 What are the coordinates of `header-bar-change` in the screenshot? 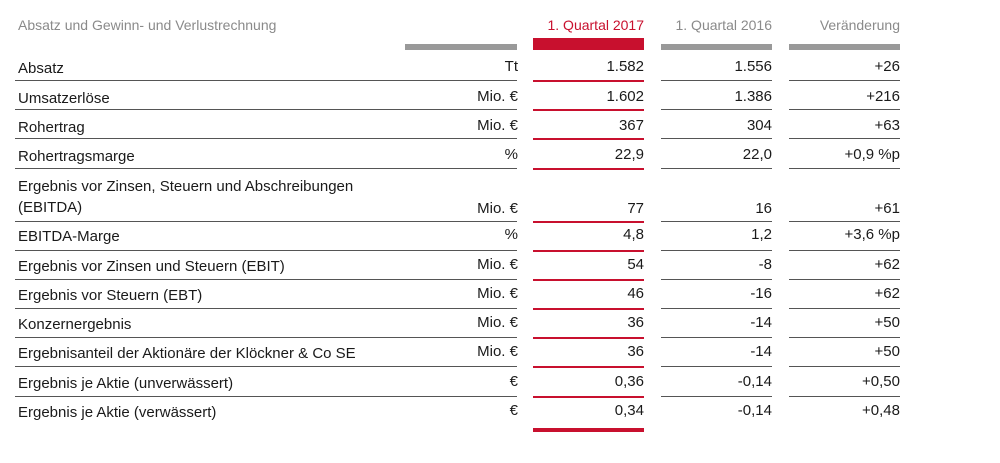 It's located at (844, 47).